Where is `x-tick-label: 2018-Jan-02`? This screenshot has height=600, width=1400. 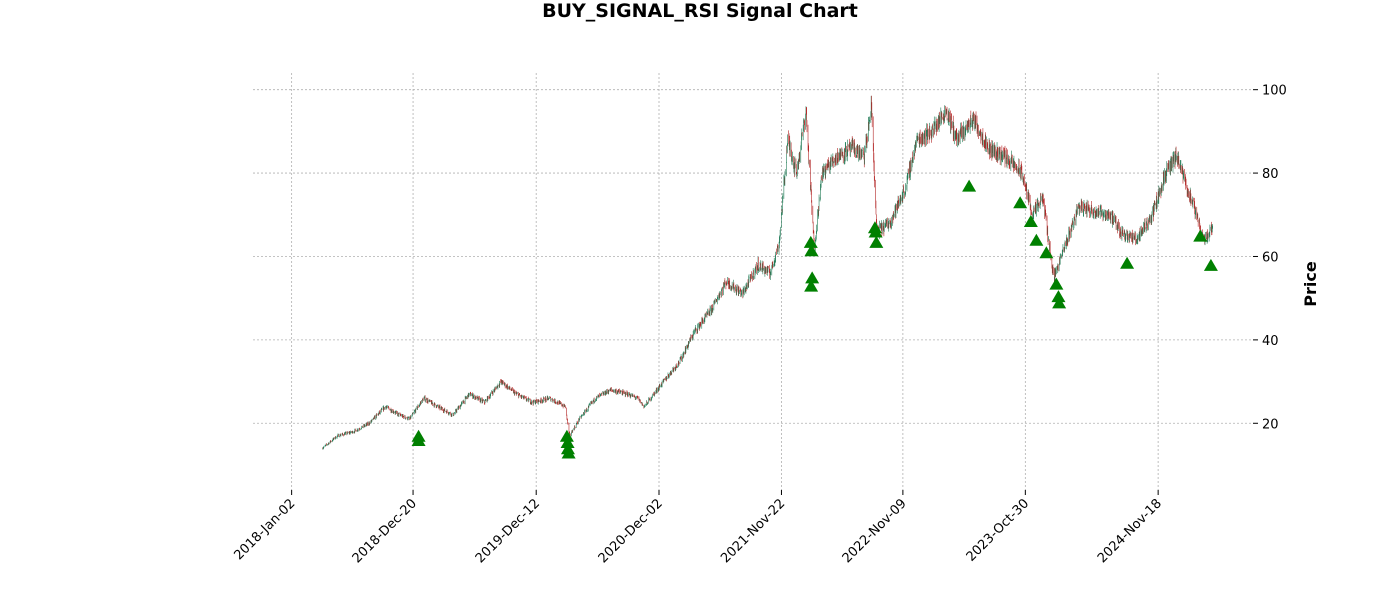
x-tick-label: 2018-Jan-02 is located at coordinates (264, 529).